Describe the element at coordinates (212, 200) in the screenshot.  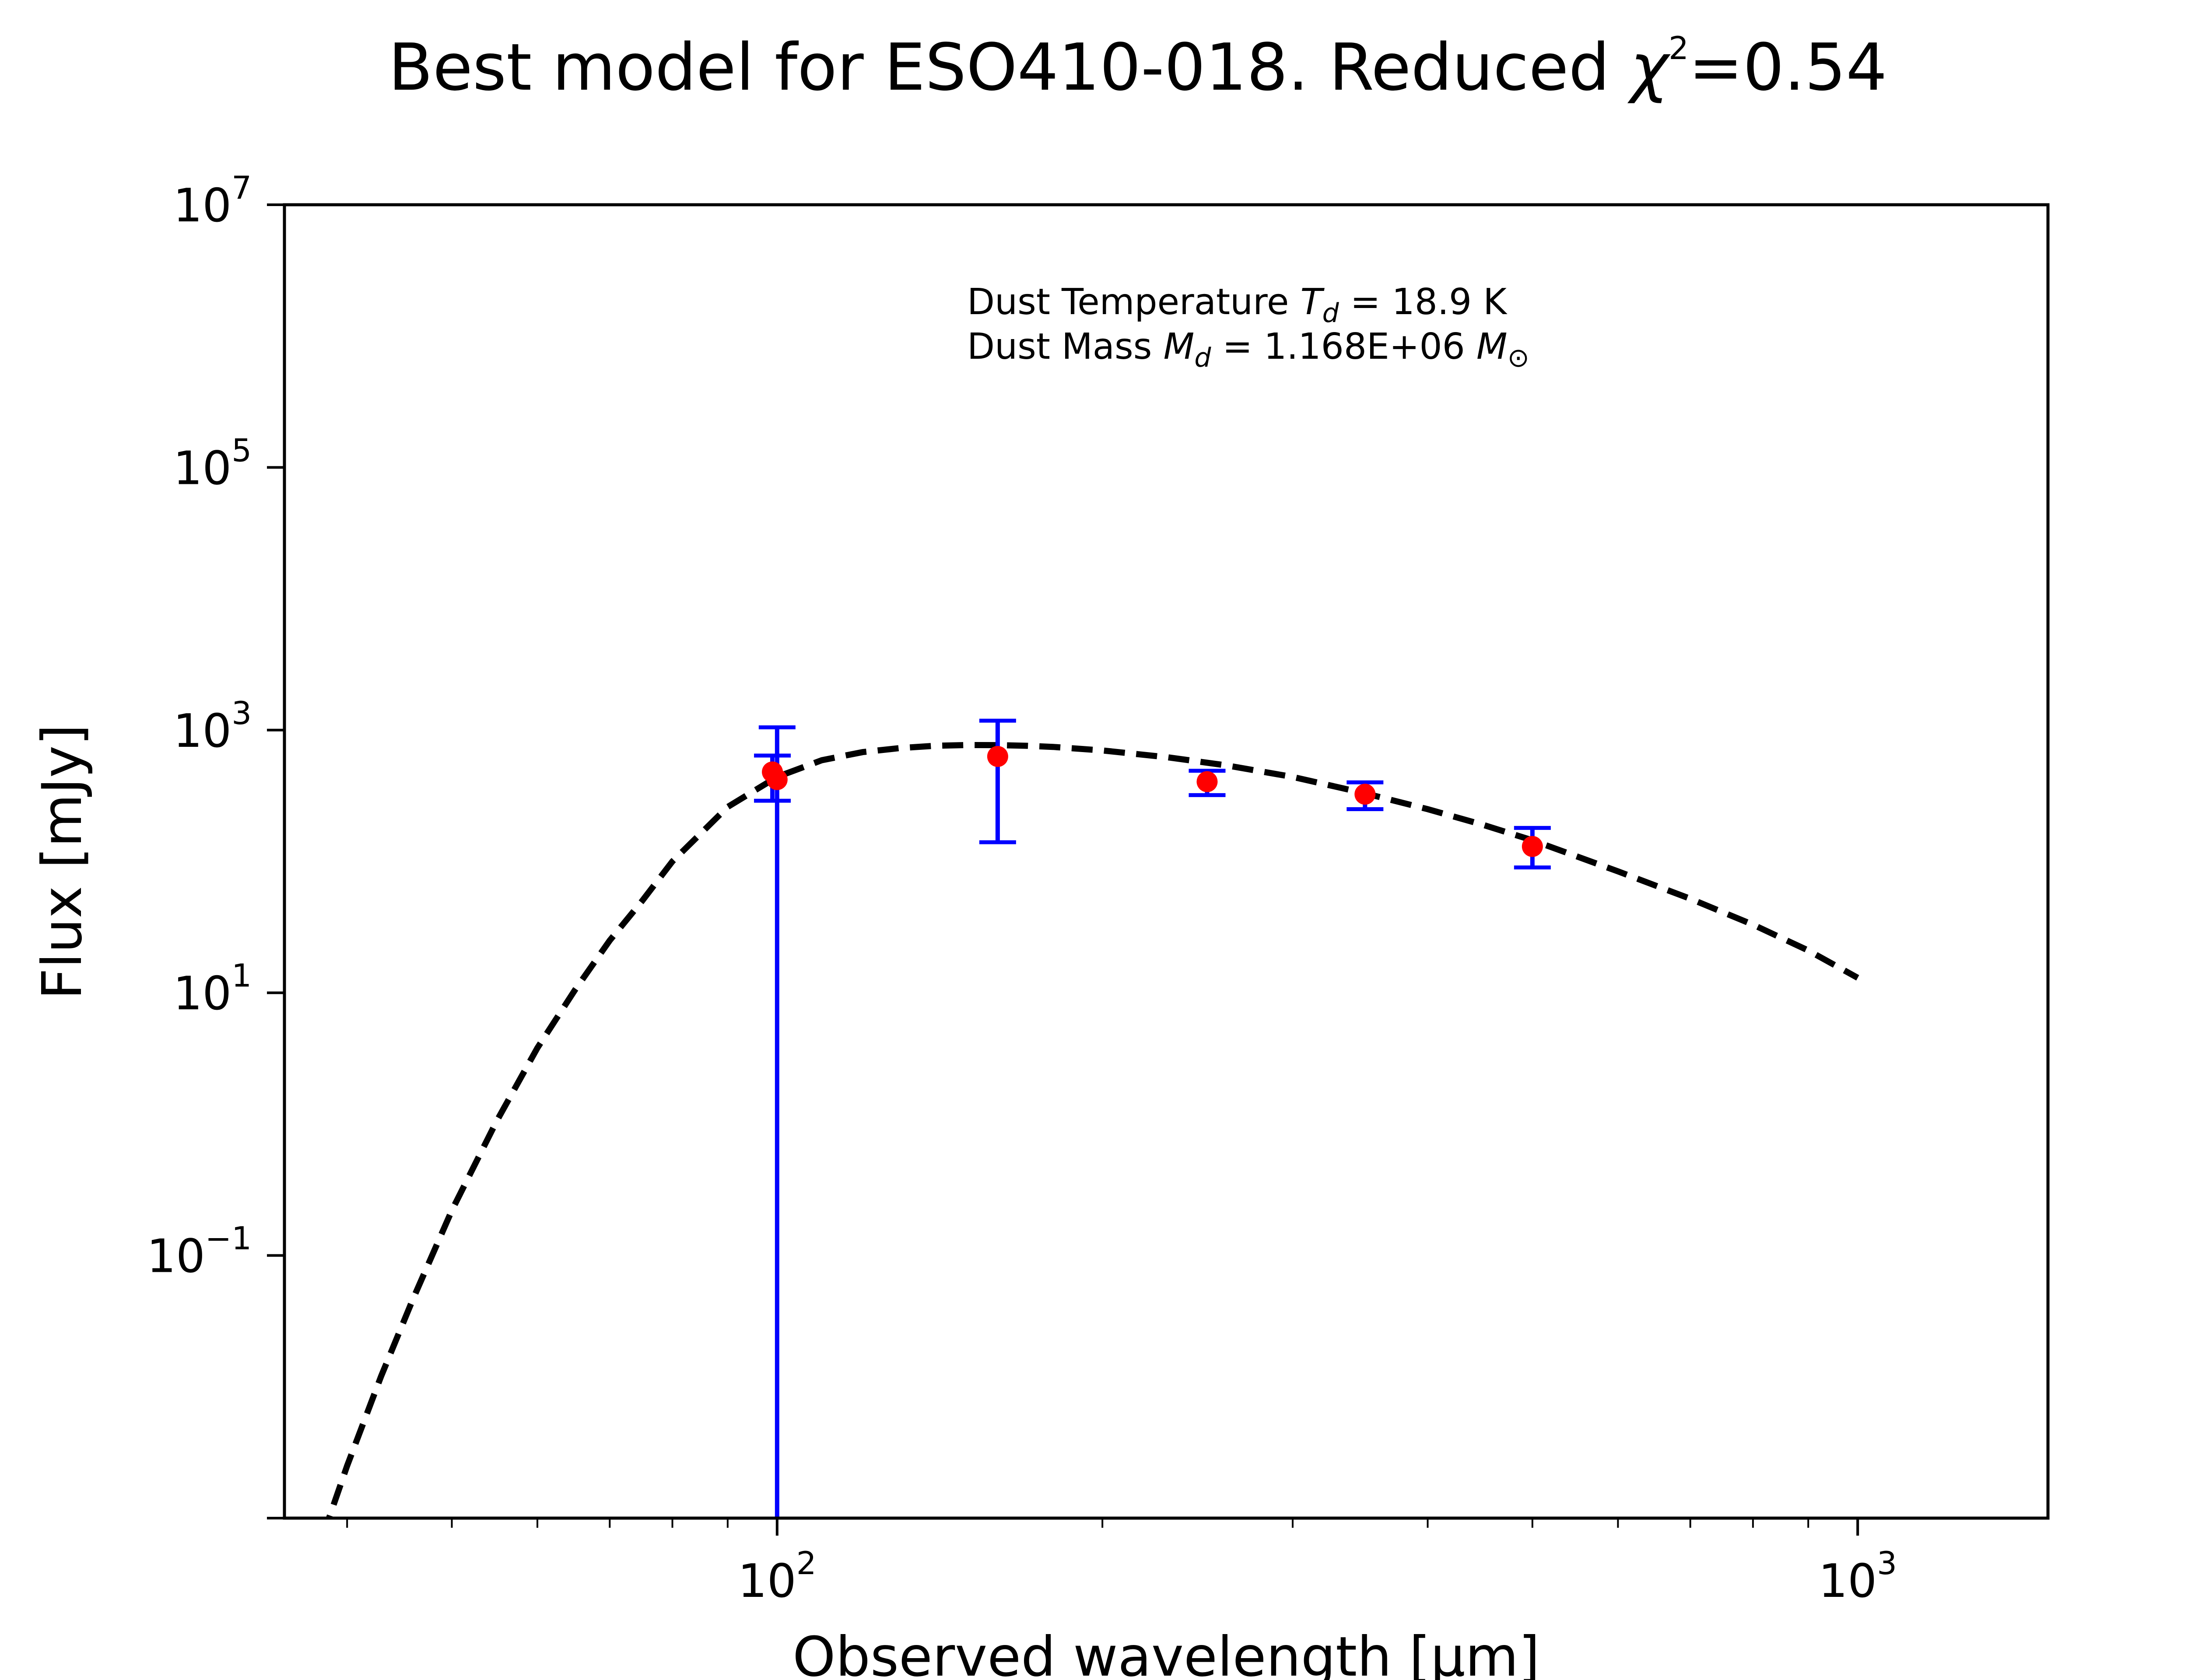
I see `y-tick-label: 10⁷` at that location.